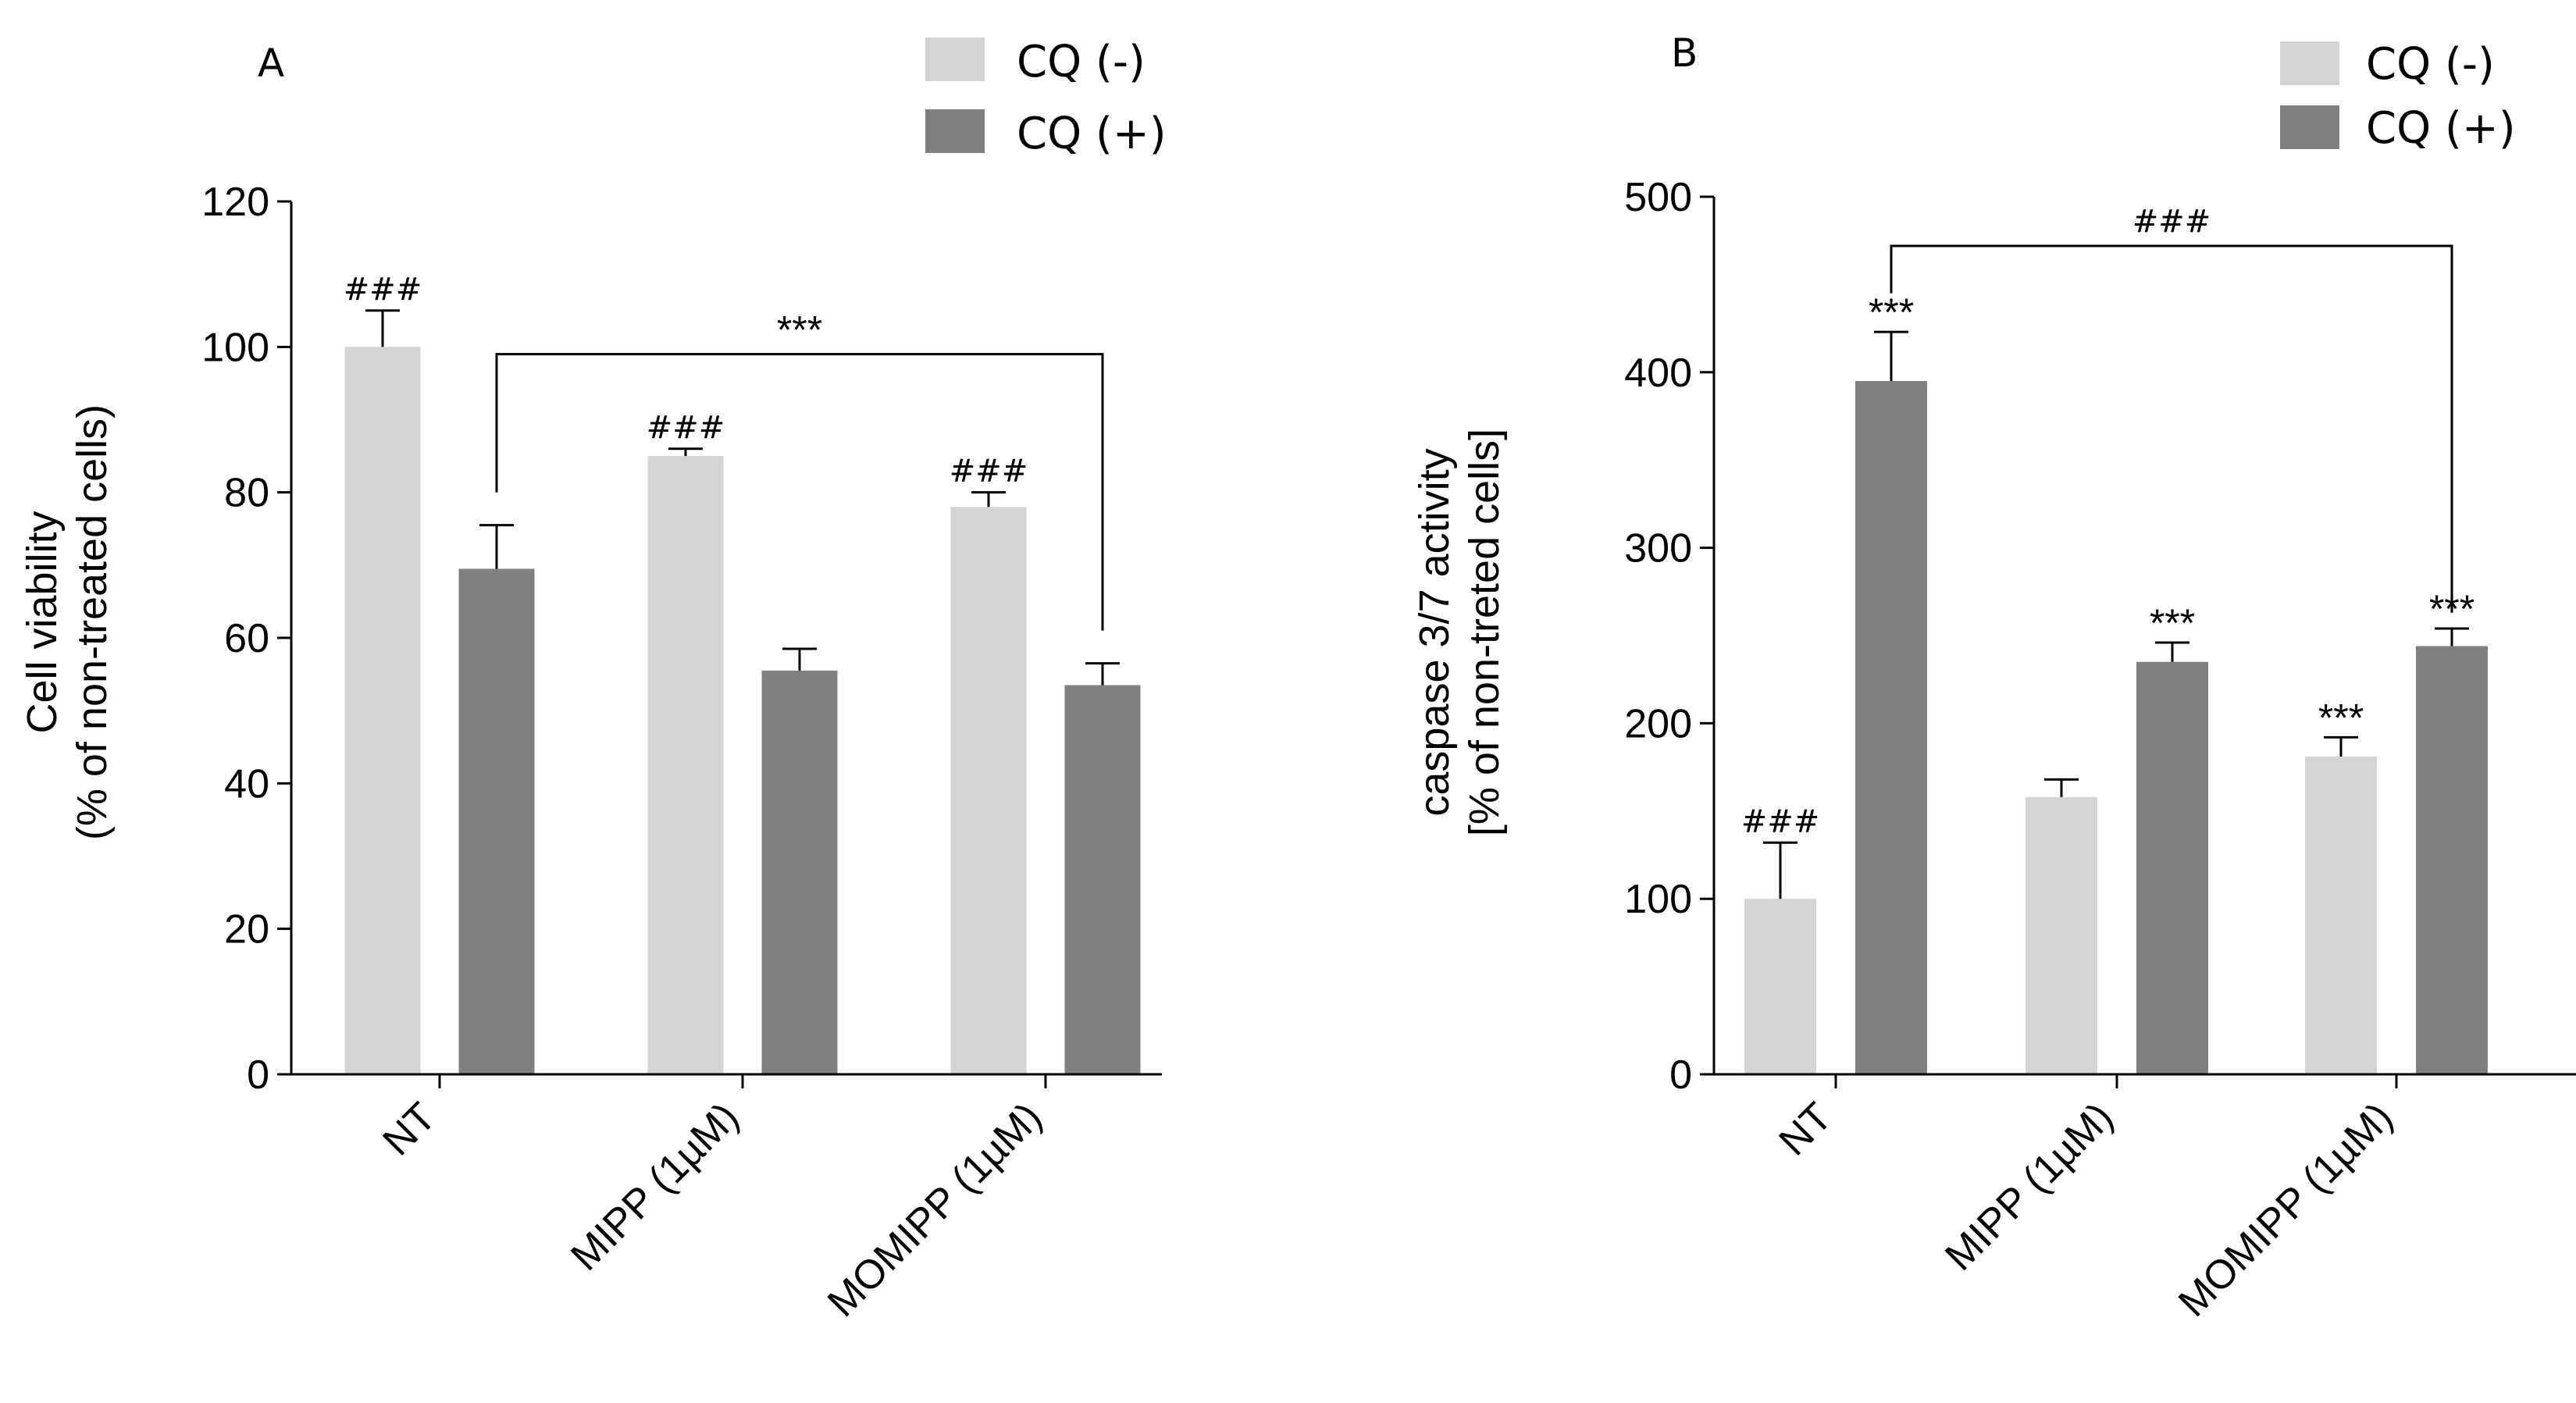 The width and height of the screenshot is (2576, 1403). I want to click on panel-a-legend: CQ (-) CQ (+), so click(1046, 98).